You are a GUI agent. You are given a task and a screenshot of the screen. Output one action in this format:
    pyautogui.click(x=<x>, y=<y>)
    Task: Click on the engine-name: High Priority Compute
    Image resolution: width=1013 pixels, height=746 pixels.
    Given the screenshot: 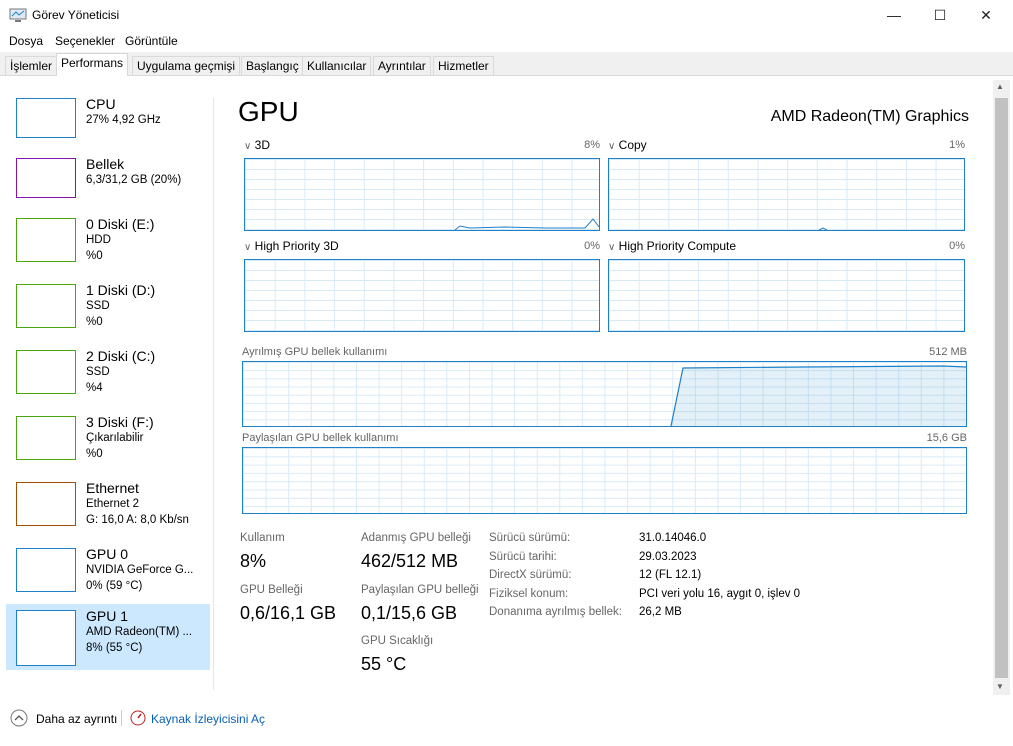 What is the action you would take?
    pyautogui.click(x=677, y=246)
    